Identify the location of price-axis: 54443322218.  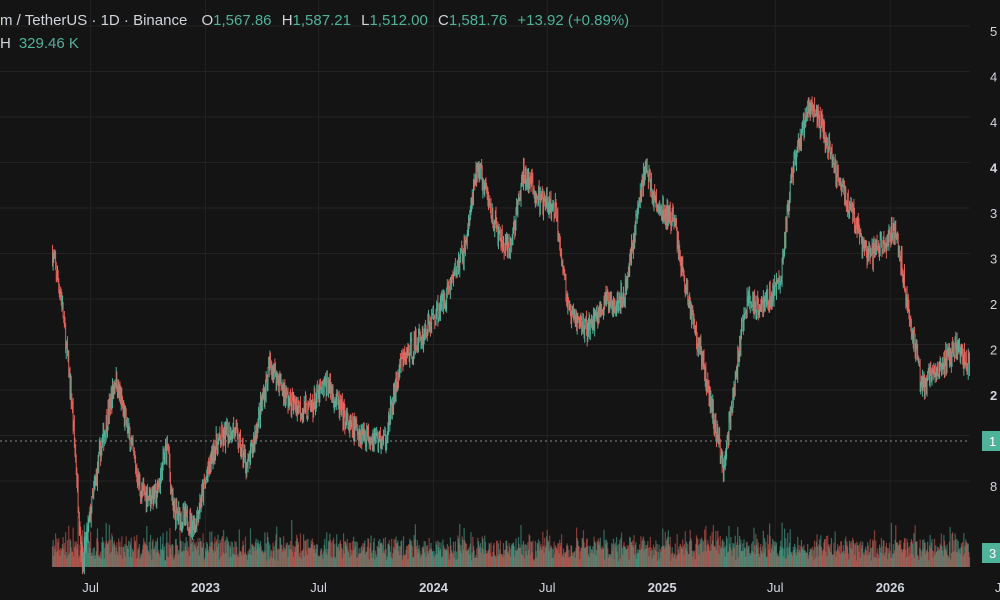
(994, 259).